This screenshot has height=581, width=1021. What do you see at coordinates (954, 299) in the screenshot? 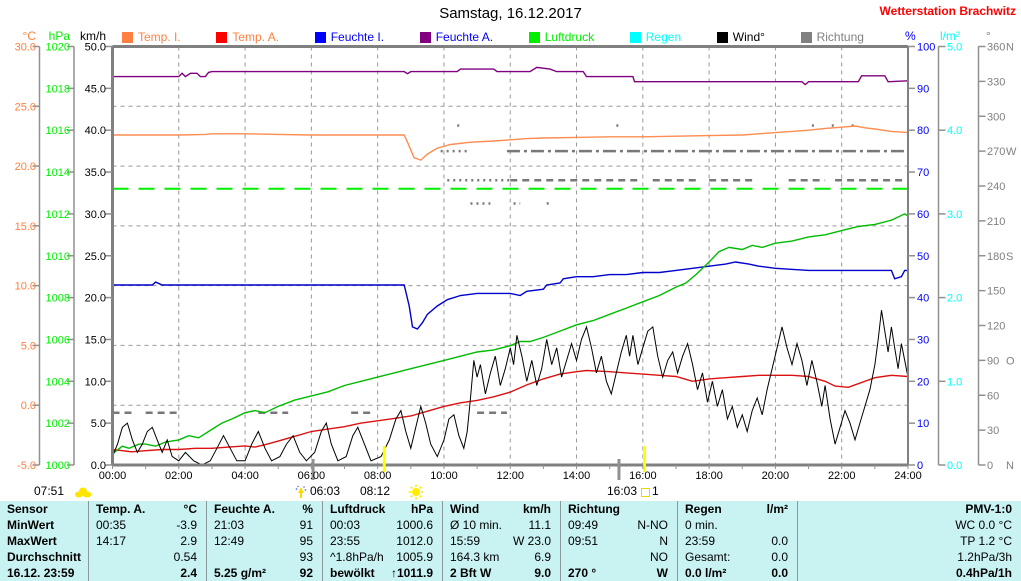
I see `axis-tick-label: 2.0` at bounding box center [954, 299].